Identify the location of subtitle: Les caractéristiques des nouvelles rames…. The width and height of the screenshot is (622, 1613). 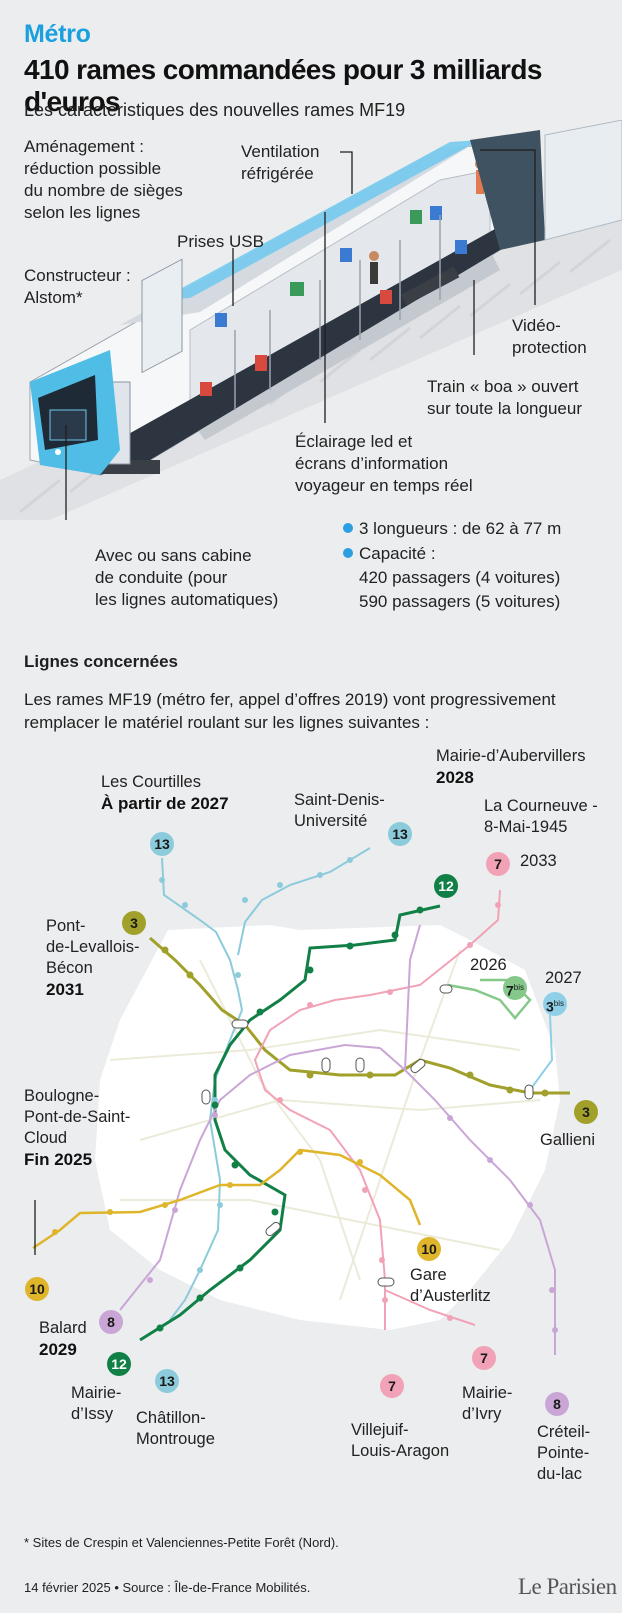
(215, 110).